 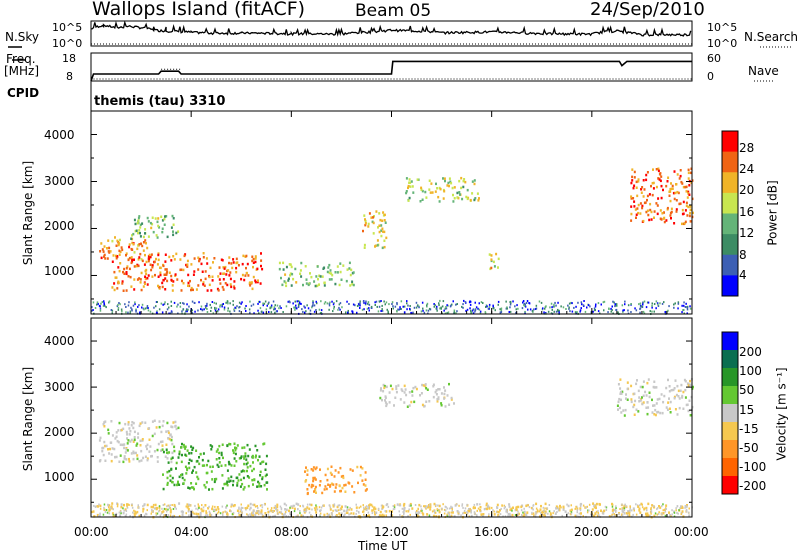 What do you see at coordinates (749, 429) in the screenshot?
I see `velocity-cb-tick-m15: -15` at bounding box center [749, 429].